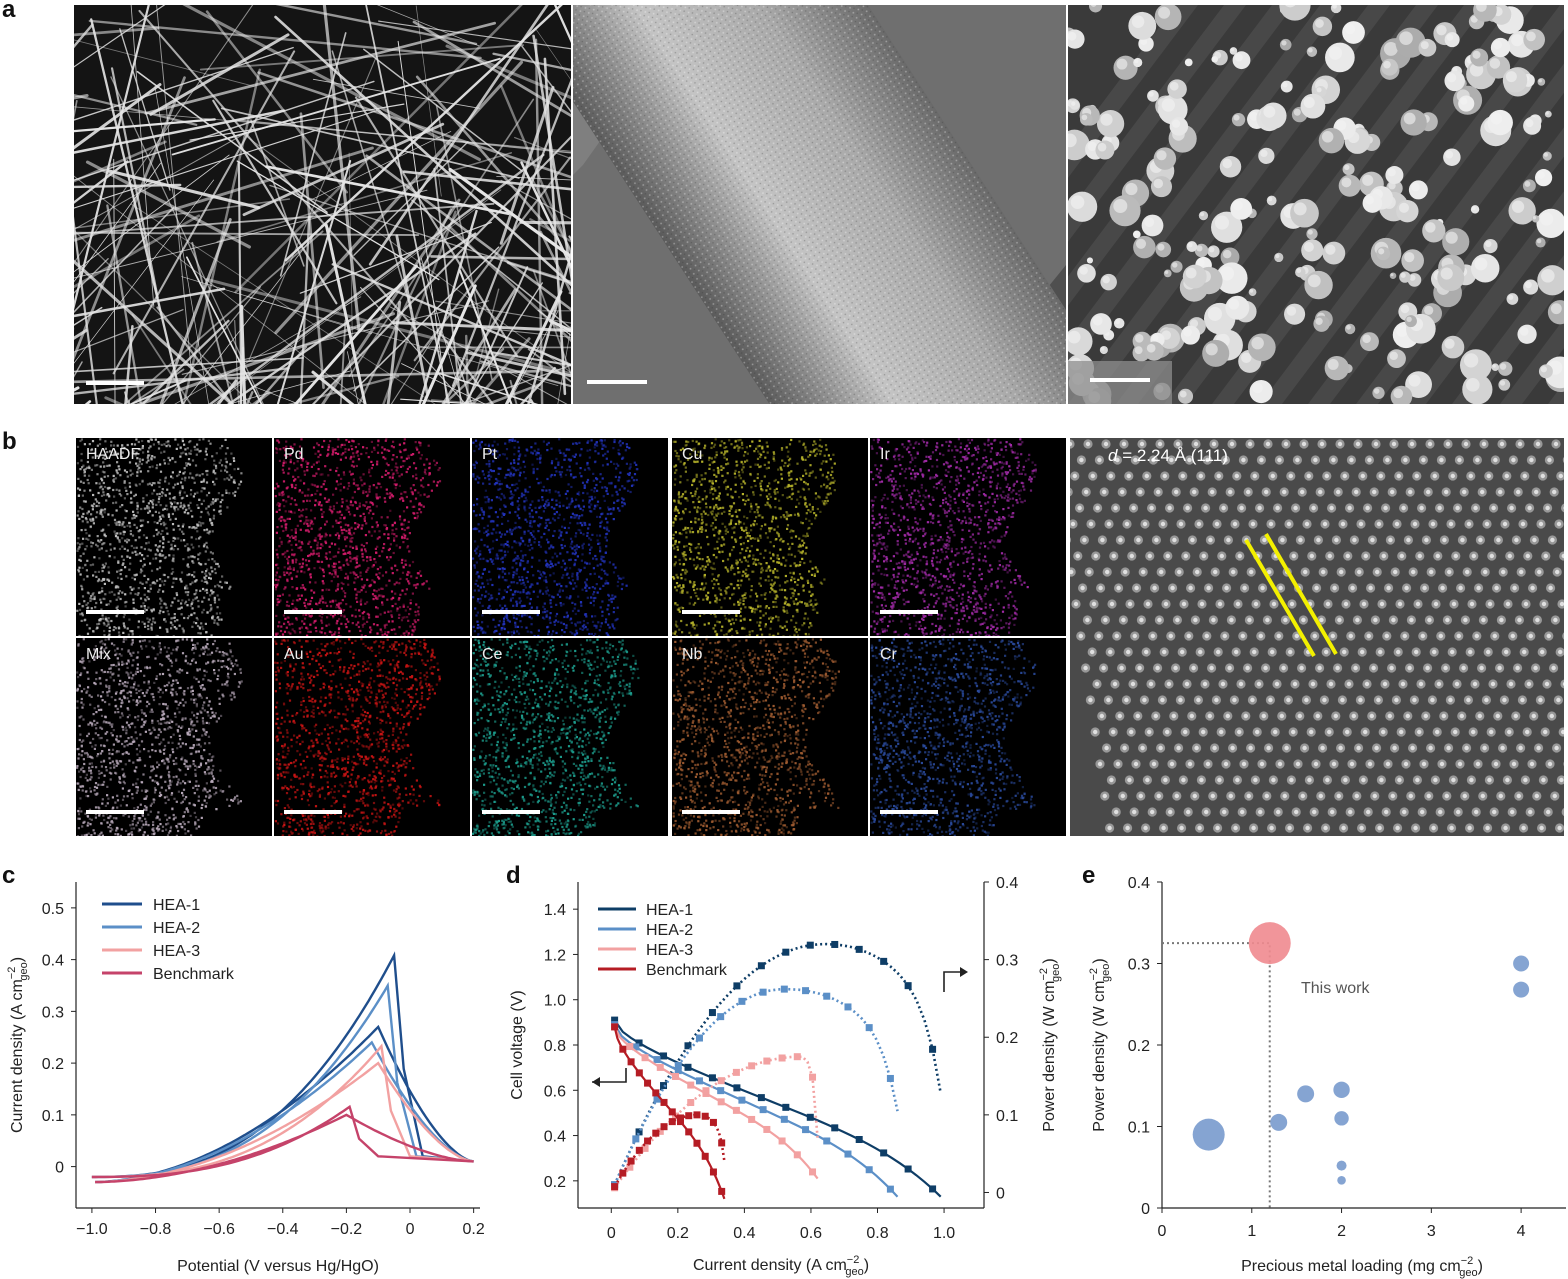 This screenshot has width=1568, height=1279. What do you see at coordinates (1100, 1044) in the screenshot?
I see `y-axis-label: Power density (W cm−2geo)` at bounding box center [1100, 1044].